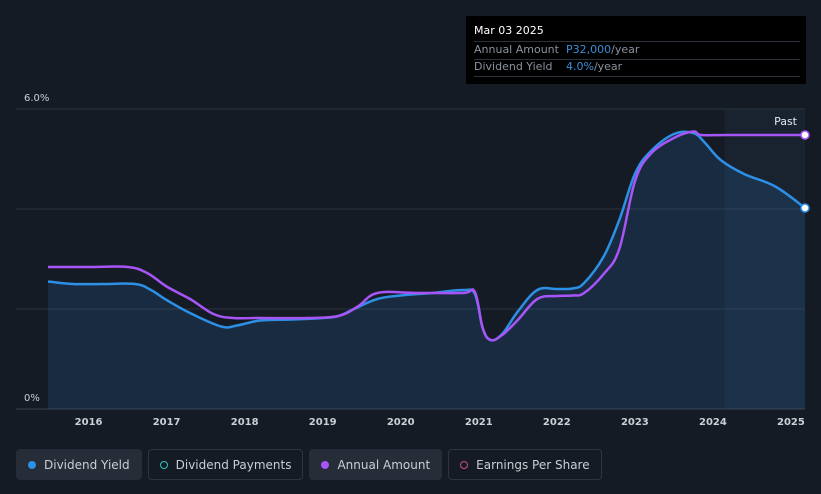 The image size is (821, 494). I want to click on tooltip-date: Mar 03 2025, so click(509, 30).